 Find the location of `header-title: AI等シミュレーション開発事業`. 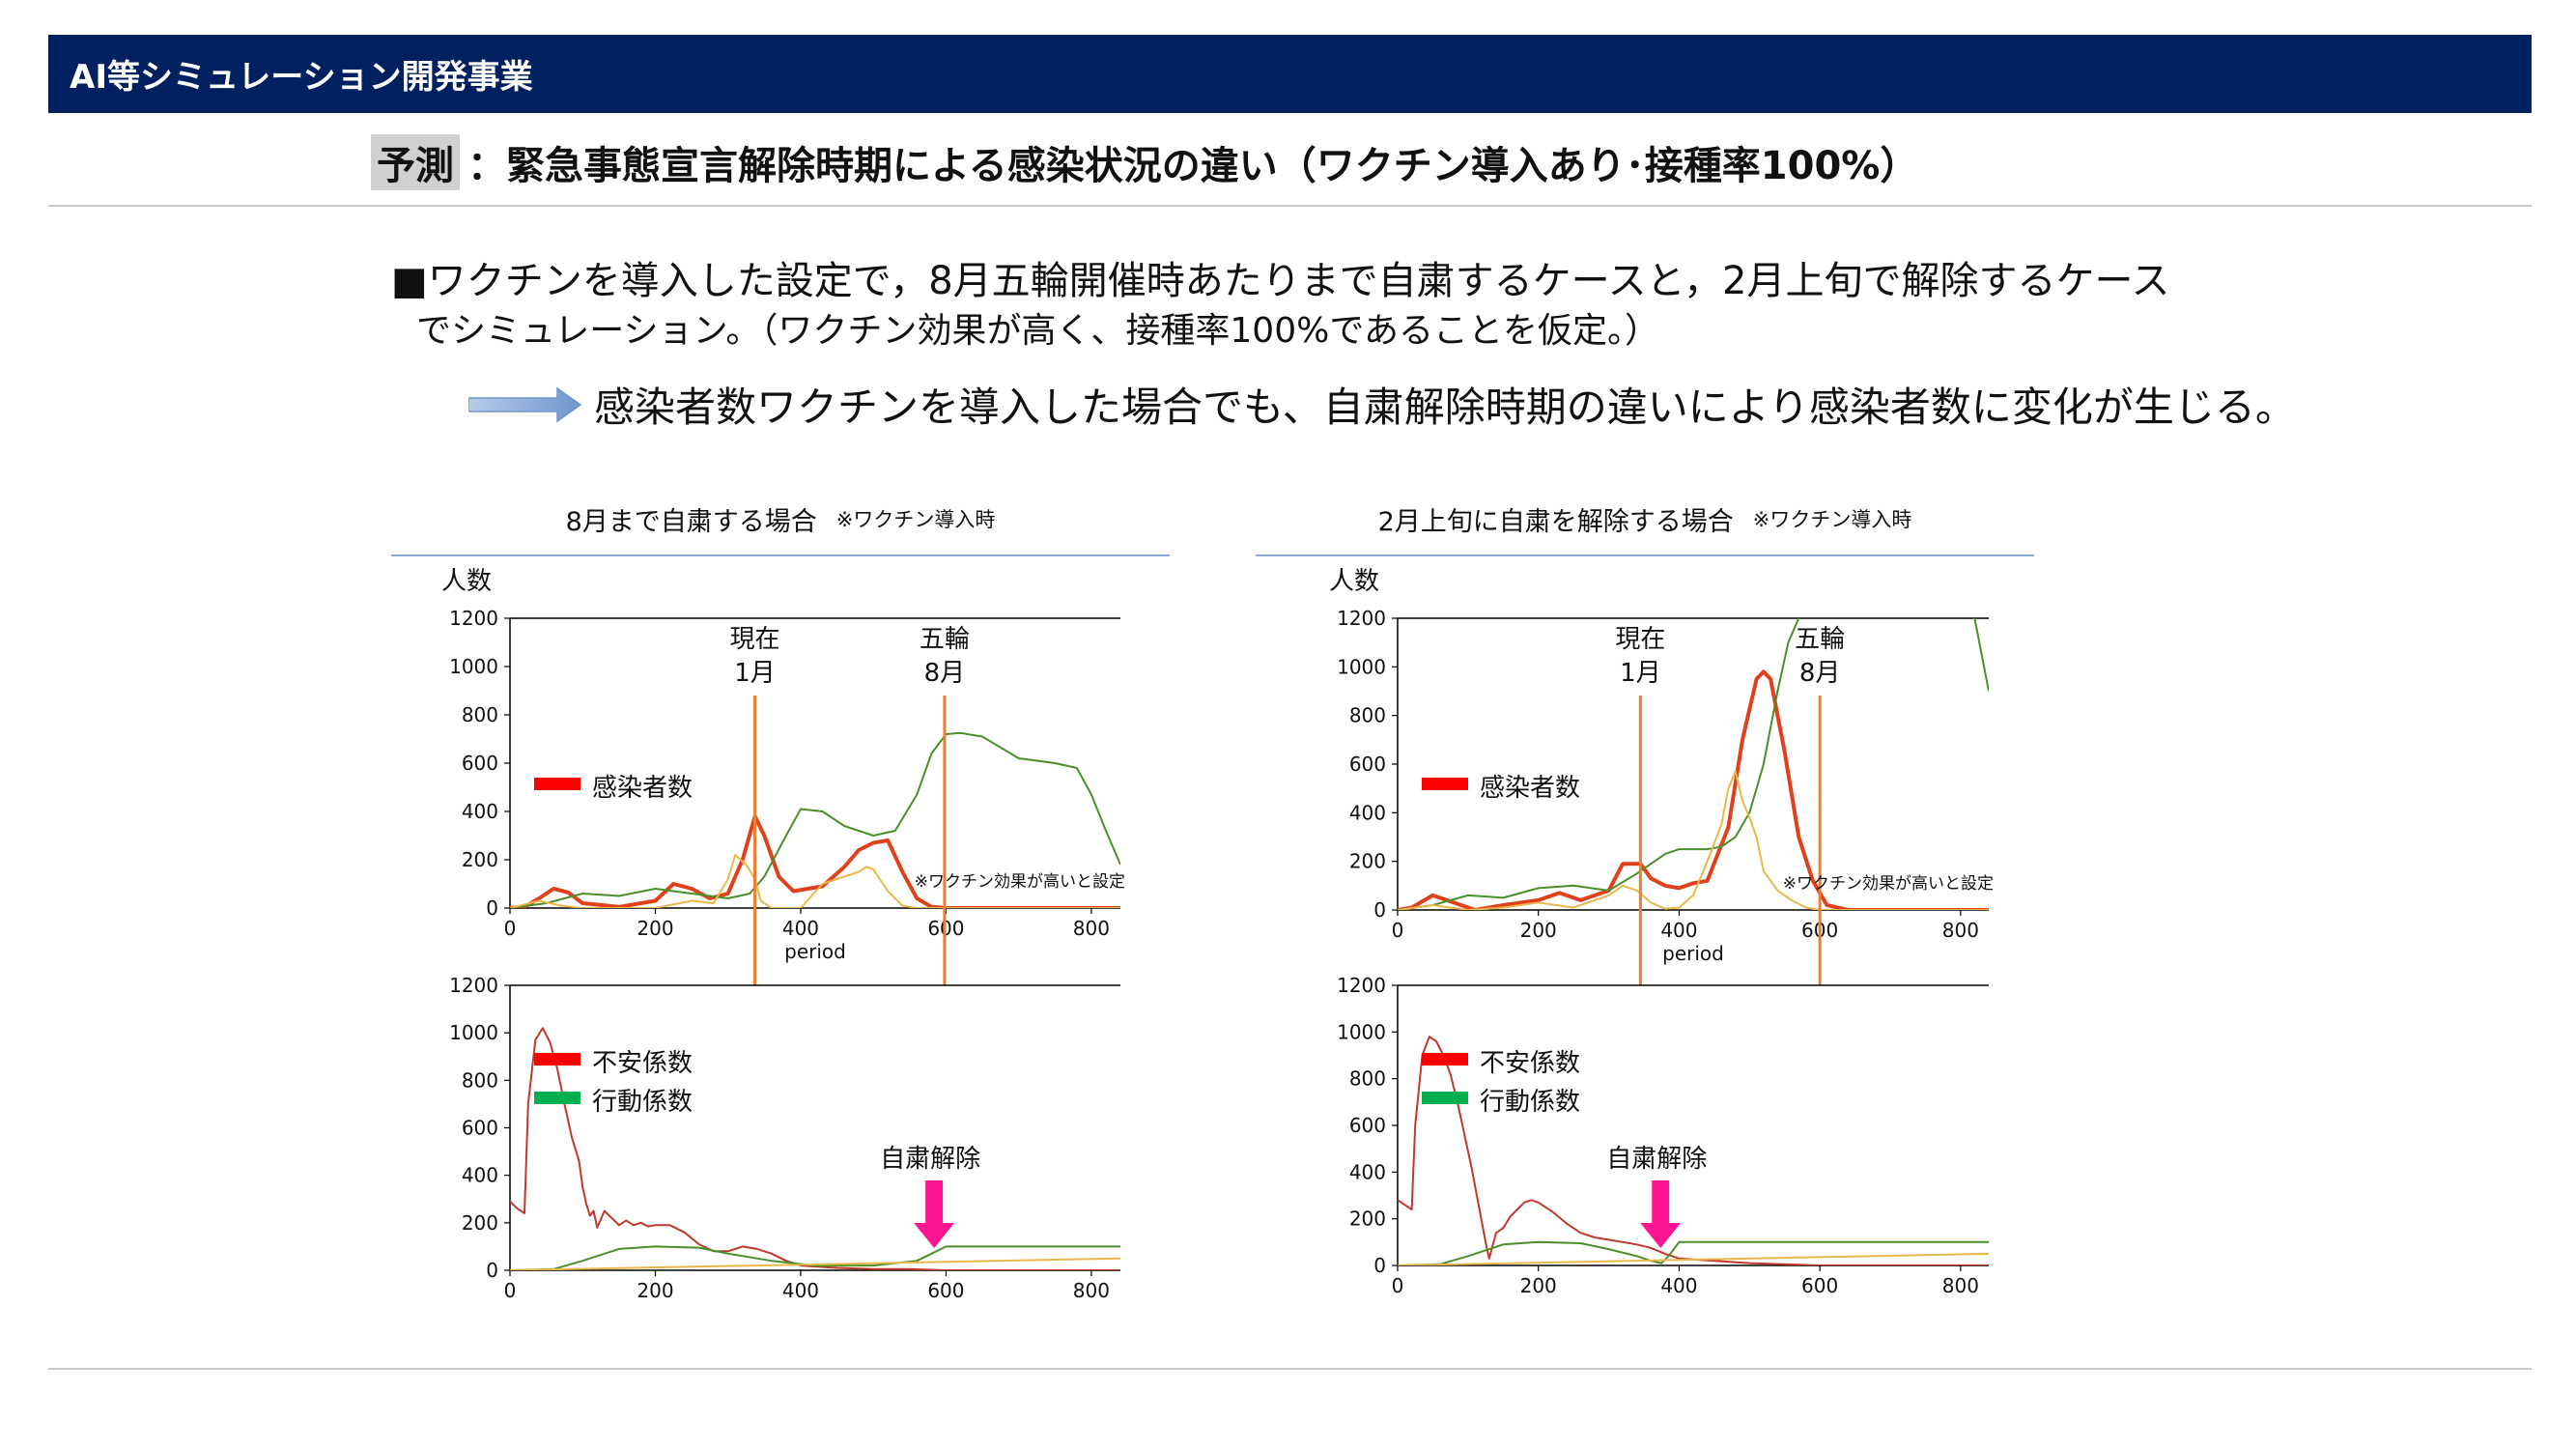

header-title: AI等シミュレーション開発事業 is located at coordinates (301, 77).